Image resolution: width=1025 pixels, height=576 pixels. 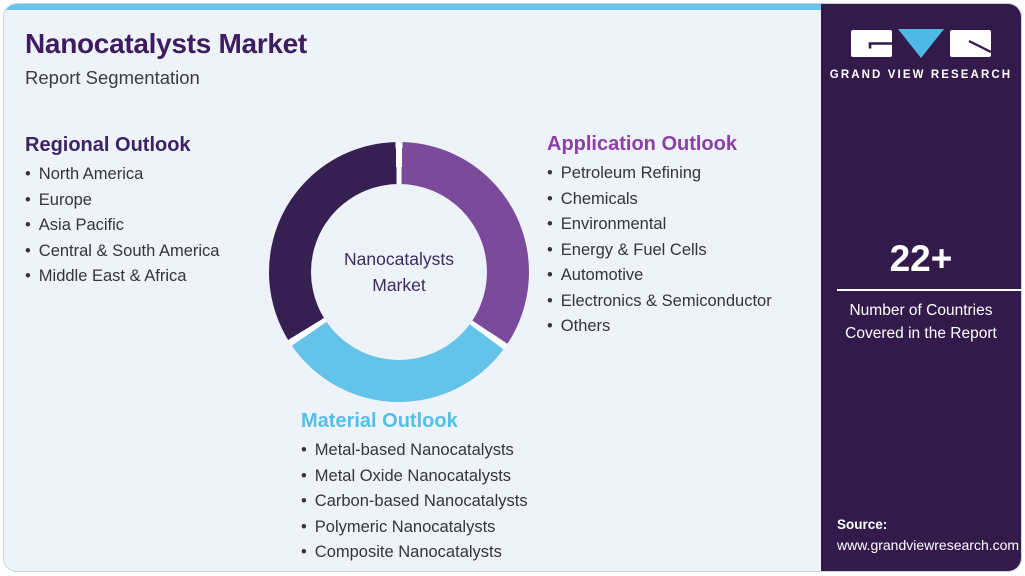 I want to click on list-item: Metal Oxide Nanocatalysts, so click(x=414, y=476).